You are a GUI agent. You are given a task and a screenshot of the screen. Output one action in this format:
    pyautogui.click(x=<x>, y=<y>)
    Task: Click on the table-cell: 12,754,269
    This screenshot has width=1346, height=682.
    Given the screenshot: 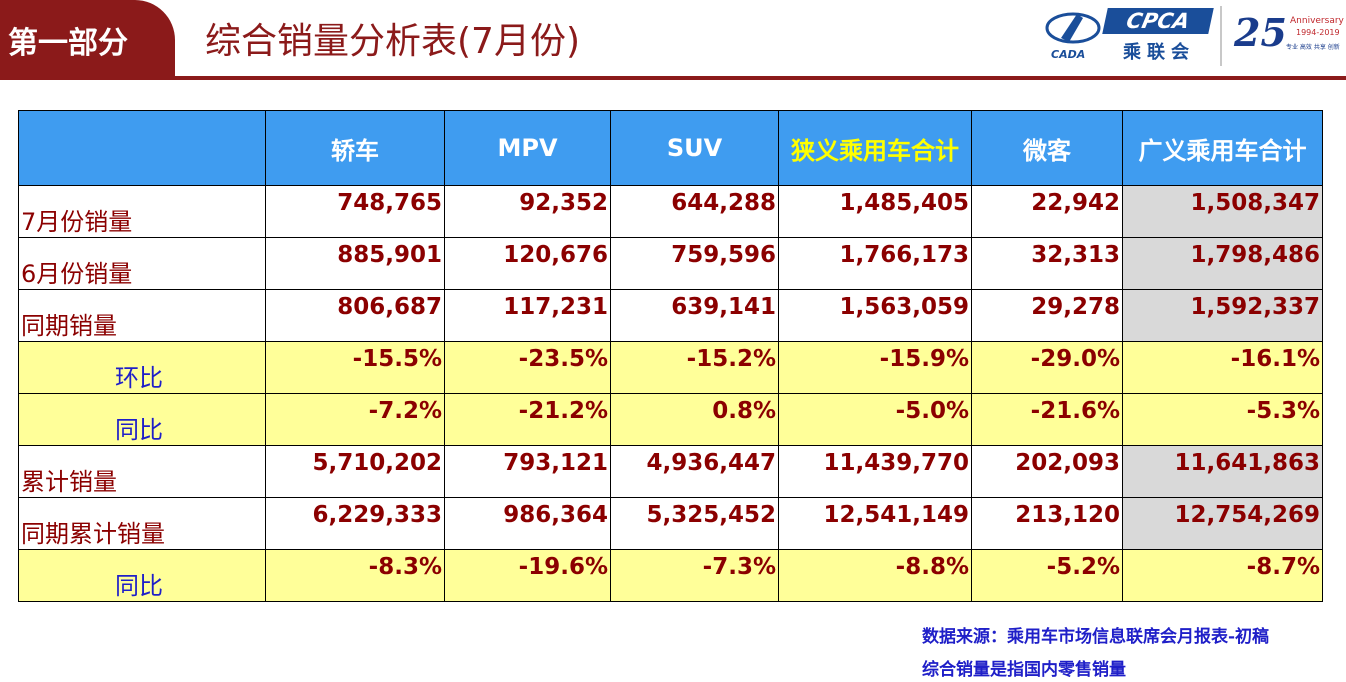 What is the action you would take?
    pyautogui.click(x=1222, y=523)
    